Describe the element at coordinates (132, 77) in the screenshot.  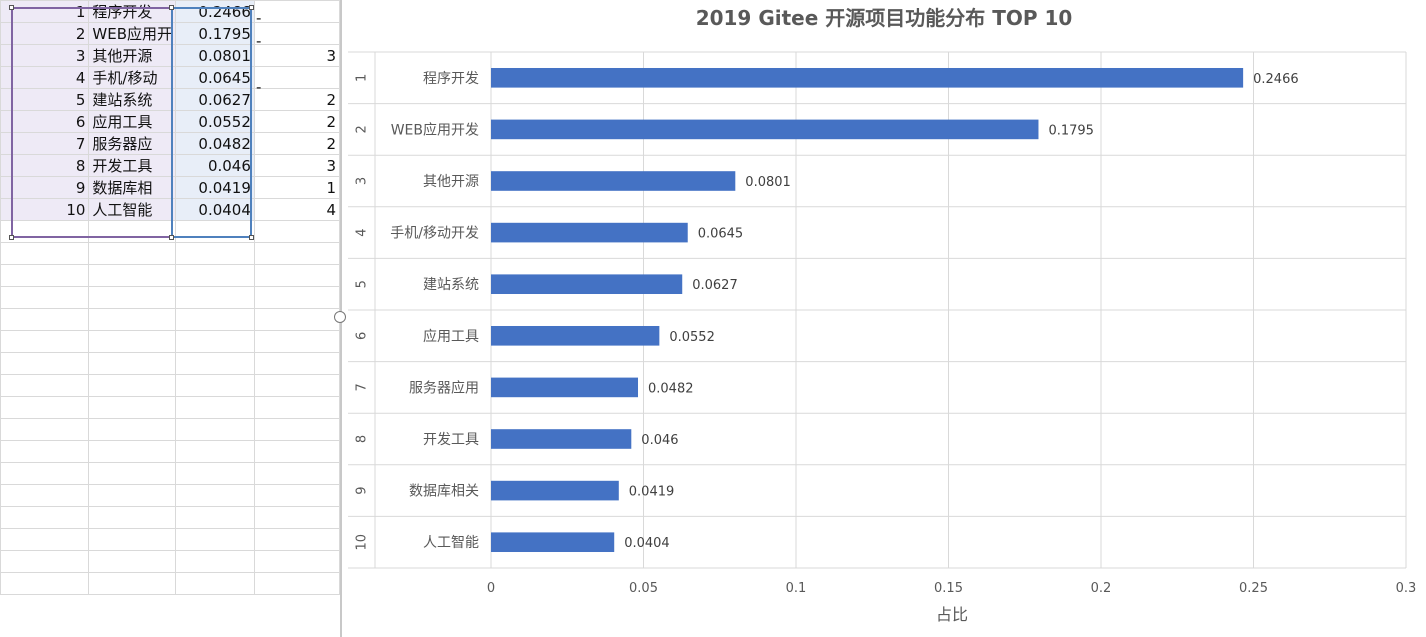
I see `category-name-cell: 手机/移动` at that location.